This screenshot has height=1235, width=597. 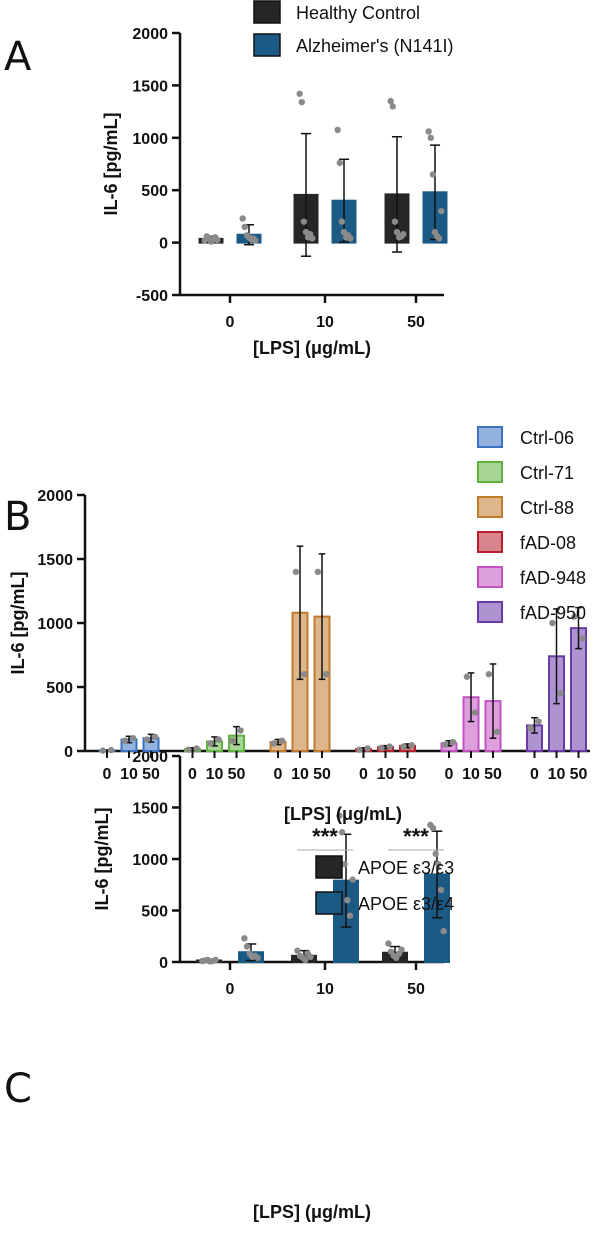 What do you see at coordinates (17, 517) in the screenshot?
I see `panel-letter: B` at bounding box center [17, 517].